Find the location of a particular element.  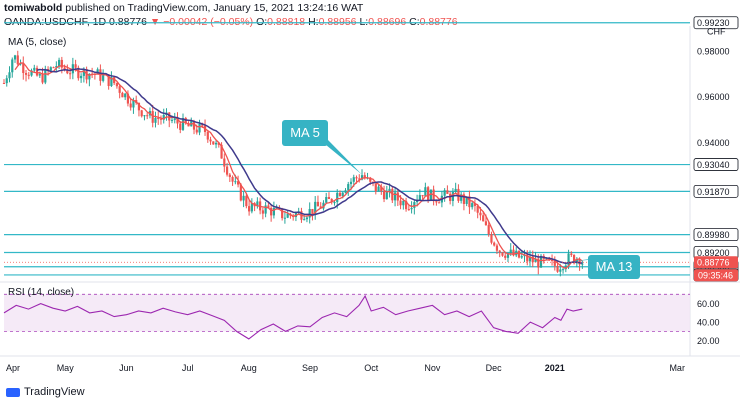

callout-box is located at coordinates (305, 133).